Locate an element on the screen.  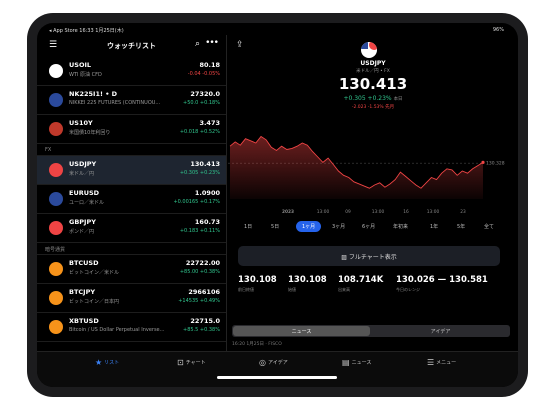
tab-bar-item-3: ▤ ニュース is located at coordinates (356, 362).